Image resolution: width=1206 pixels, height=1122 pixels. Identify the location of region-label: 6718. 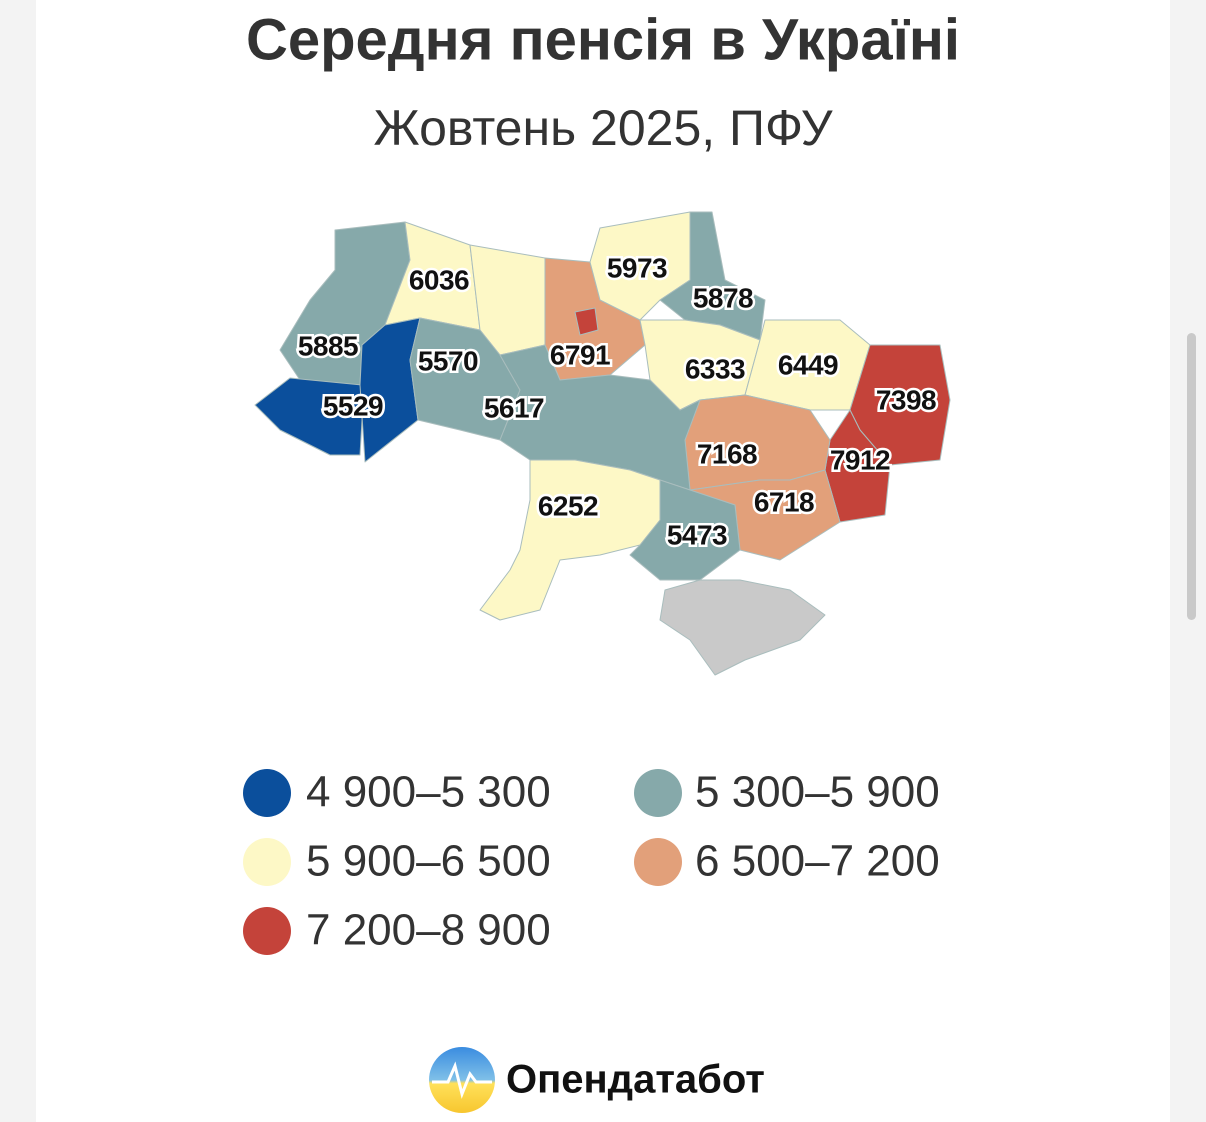
(784, 501).